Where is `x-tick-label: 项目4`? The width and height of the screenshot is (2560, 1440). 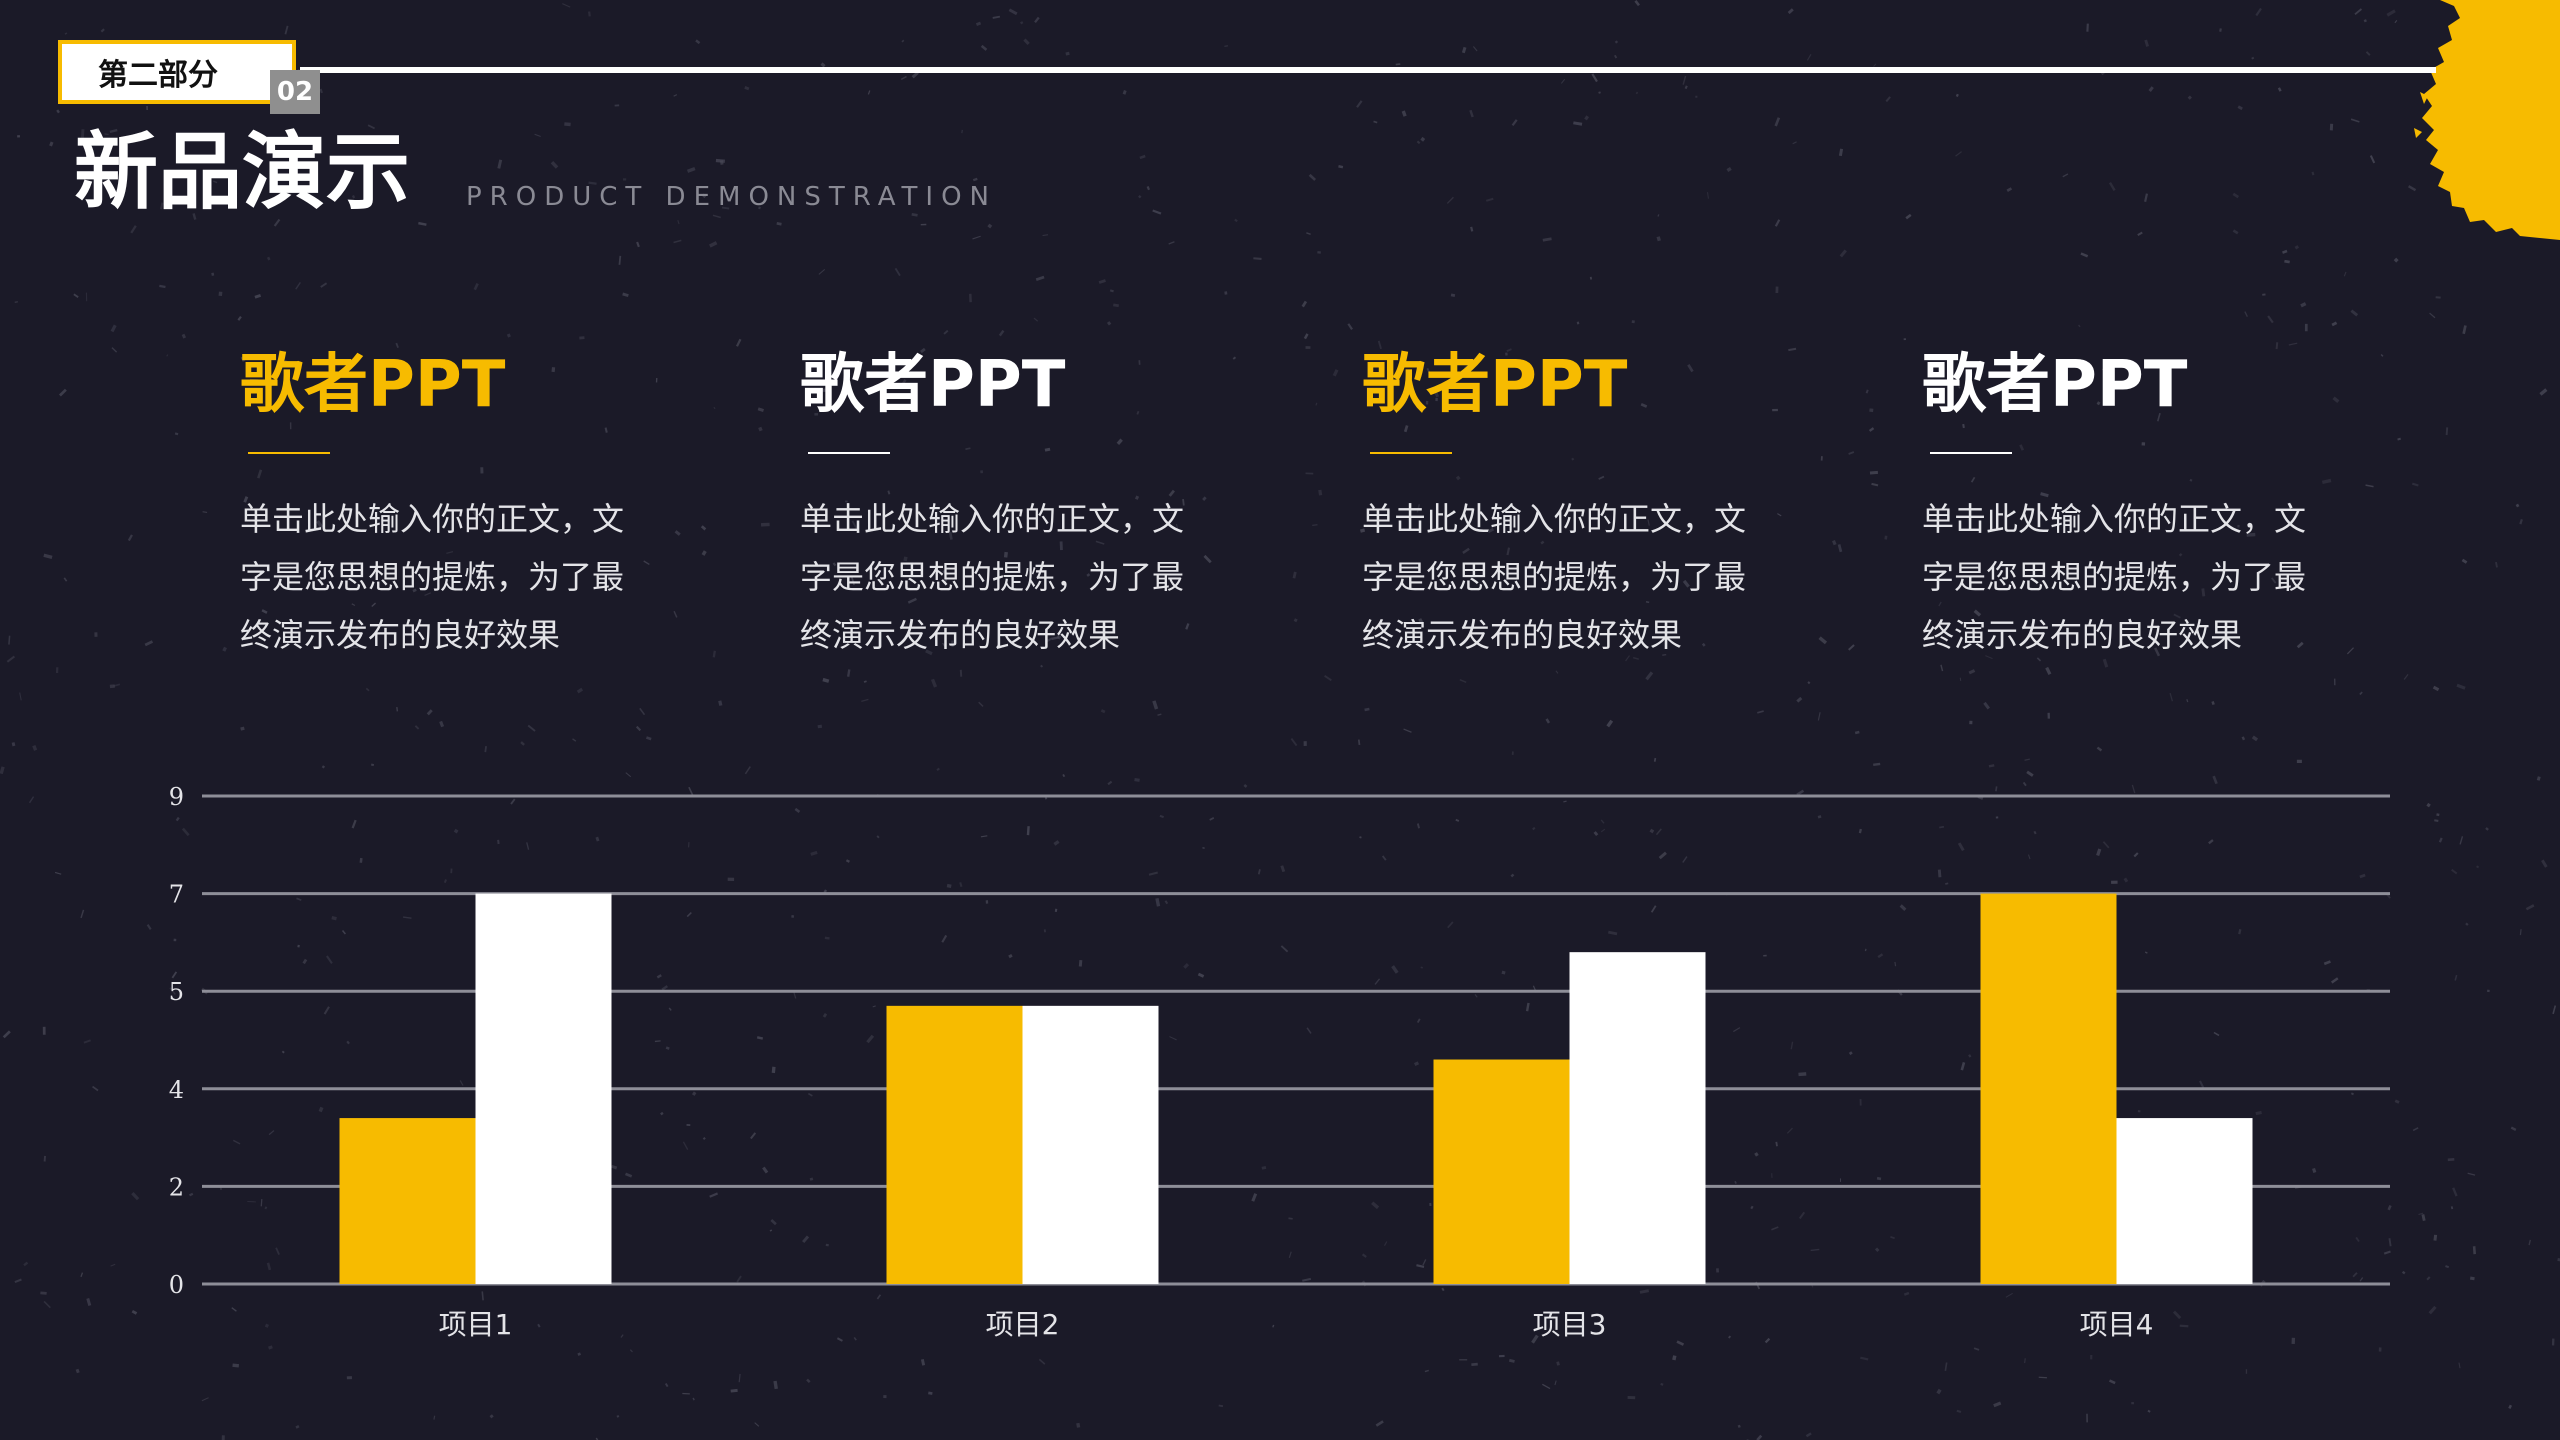 x-tick-label: 项目4 is located at coordinates (2117, 1324).